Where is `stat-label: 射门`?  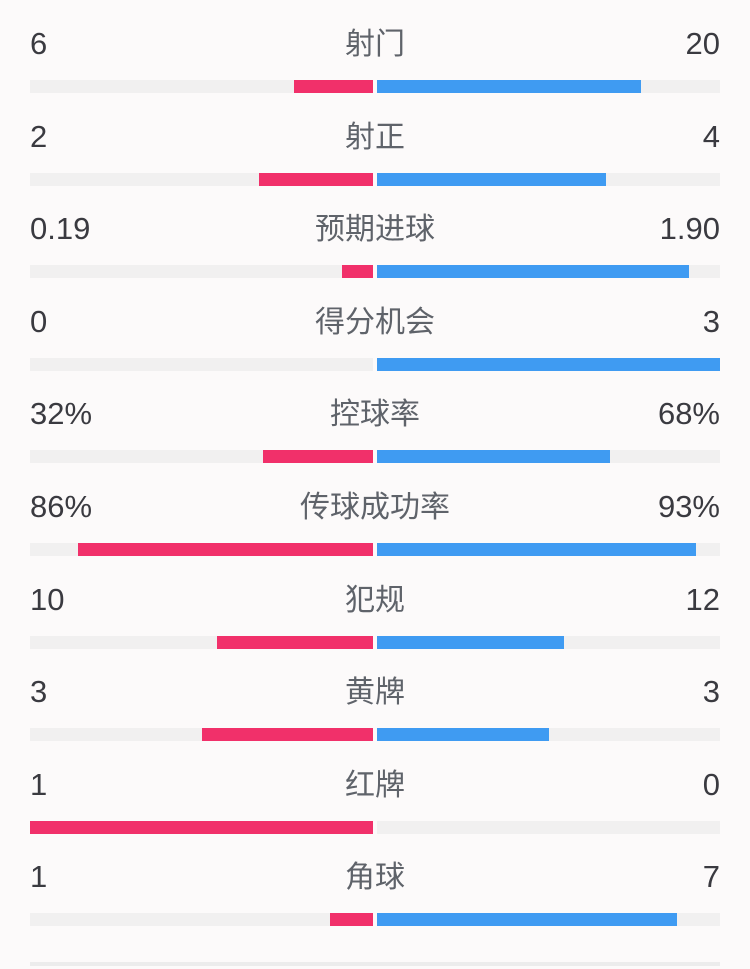
stat-label: 射门 is located at coordinates (375, 44).